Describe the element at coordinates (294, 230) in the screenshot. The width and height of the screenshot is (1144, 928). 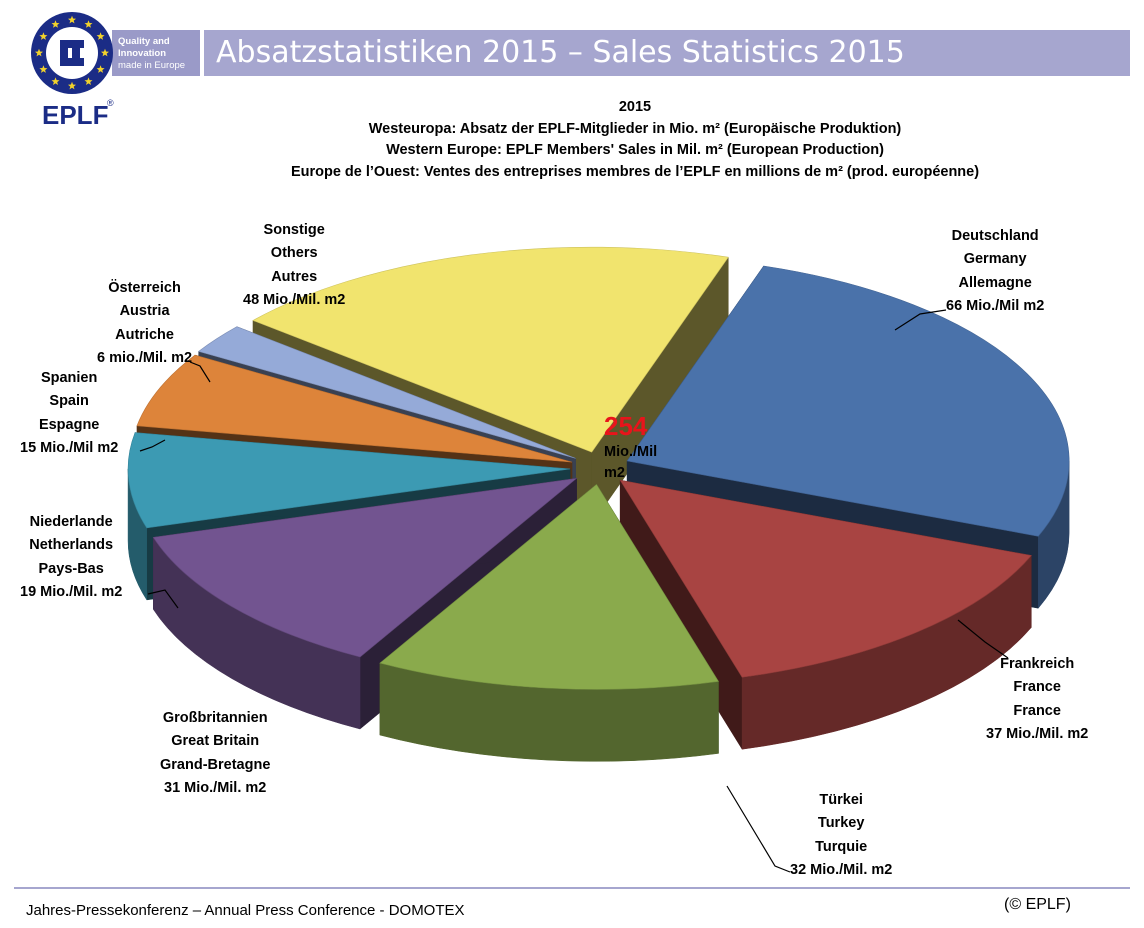
I see `slice-label-line: Sonstige` at that location.